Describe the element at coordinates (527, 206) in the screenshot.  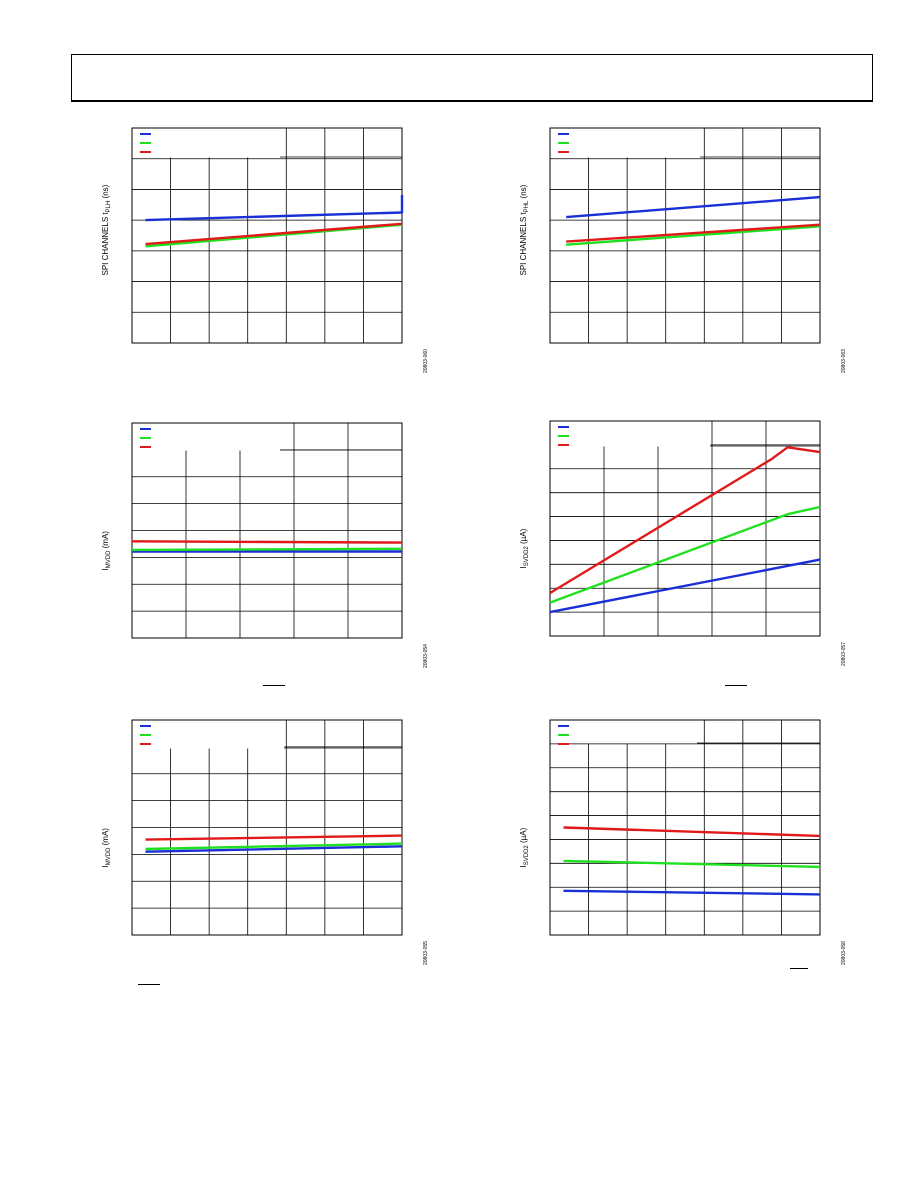
I see `y-axis-label-sub: PHL` at that location.